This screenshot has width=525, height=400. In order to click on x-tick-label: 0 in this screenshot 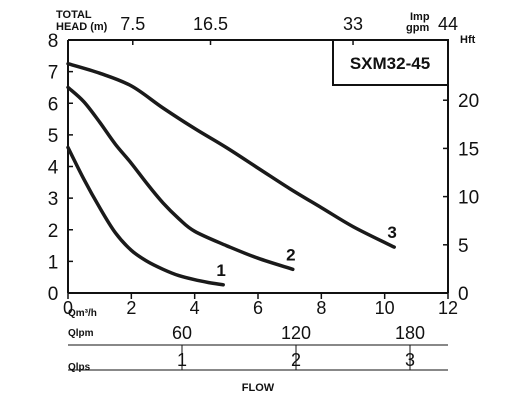, I will do `click(68, 308)`.